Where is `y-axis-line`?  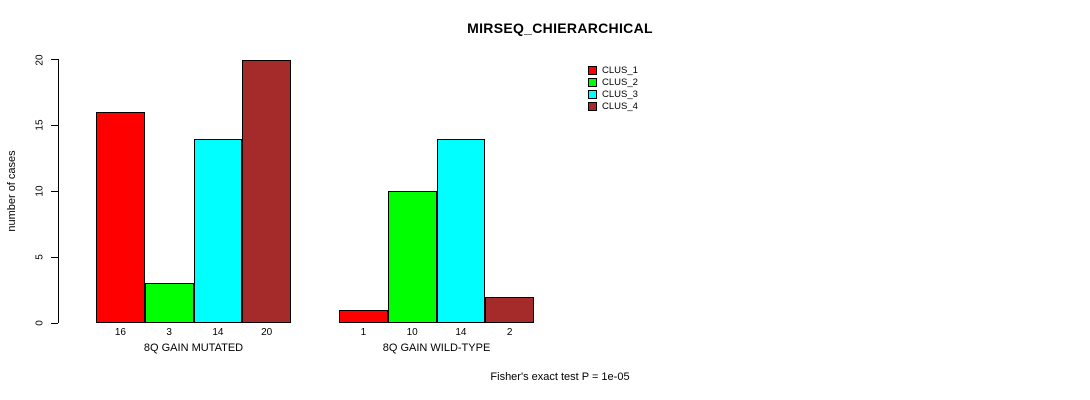
y-axis-line is located at coordinates (58, 191).